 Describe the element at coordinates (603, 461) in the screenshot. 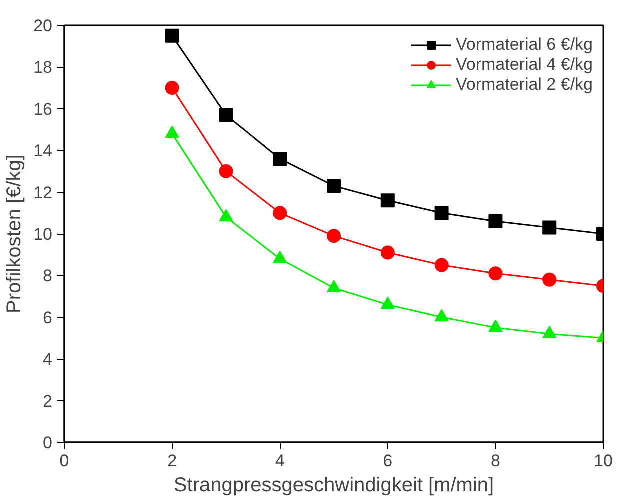

I see `x-tick-label: 10` at that location.